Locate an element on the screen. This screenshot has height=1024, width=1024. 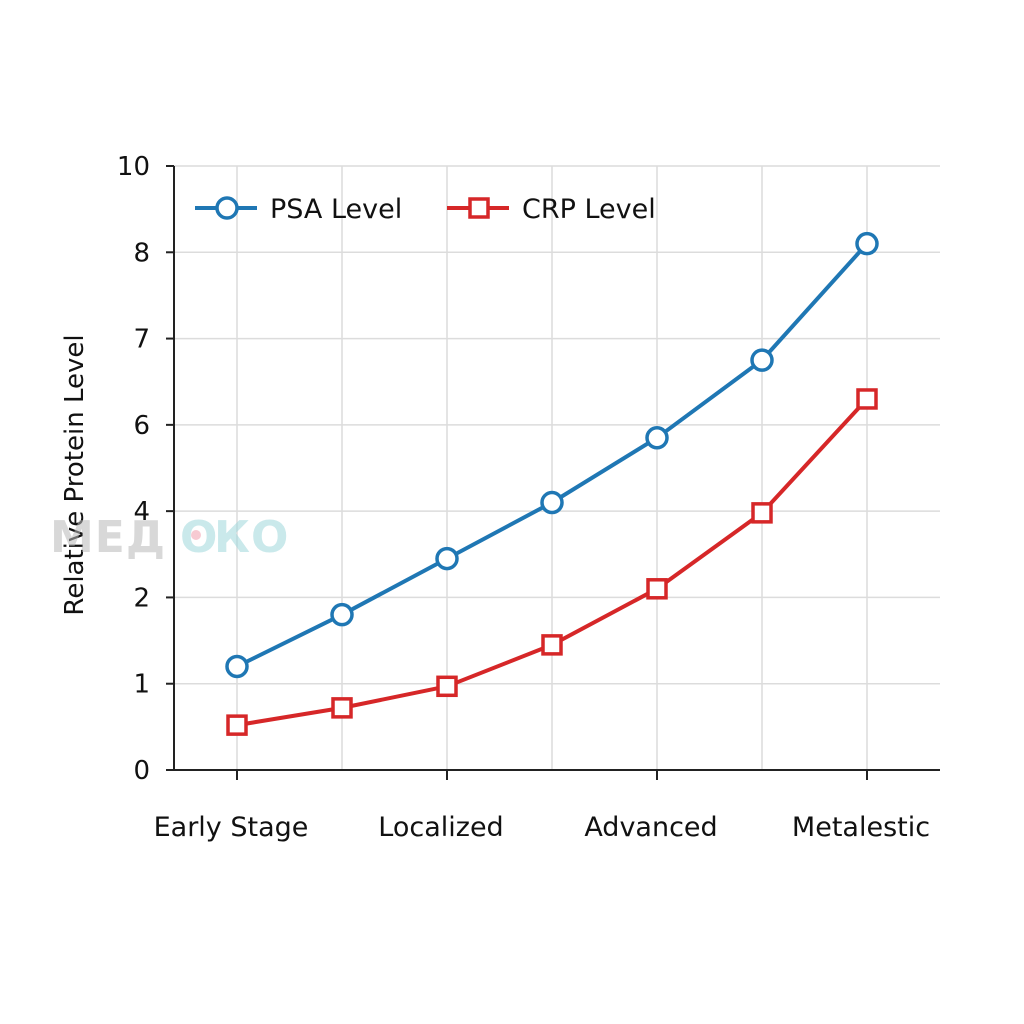
legend-item-psa-level: PSA Level is located at coordinates (298, 209).